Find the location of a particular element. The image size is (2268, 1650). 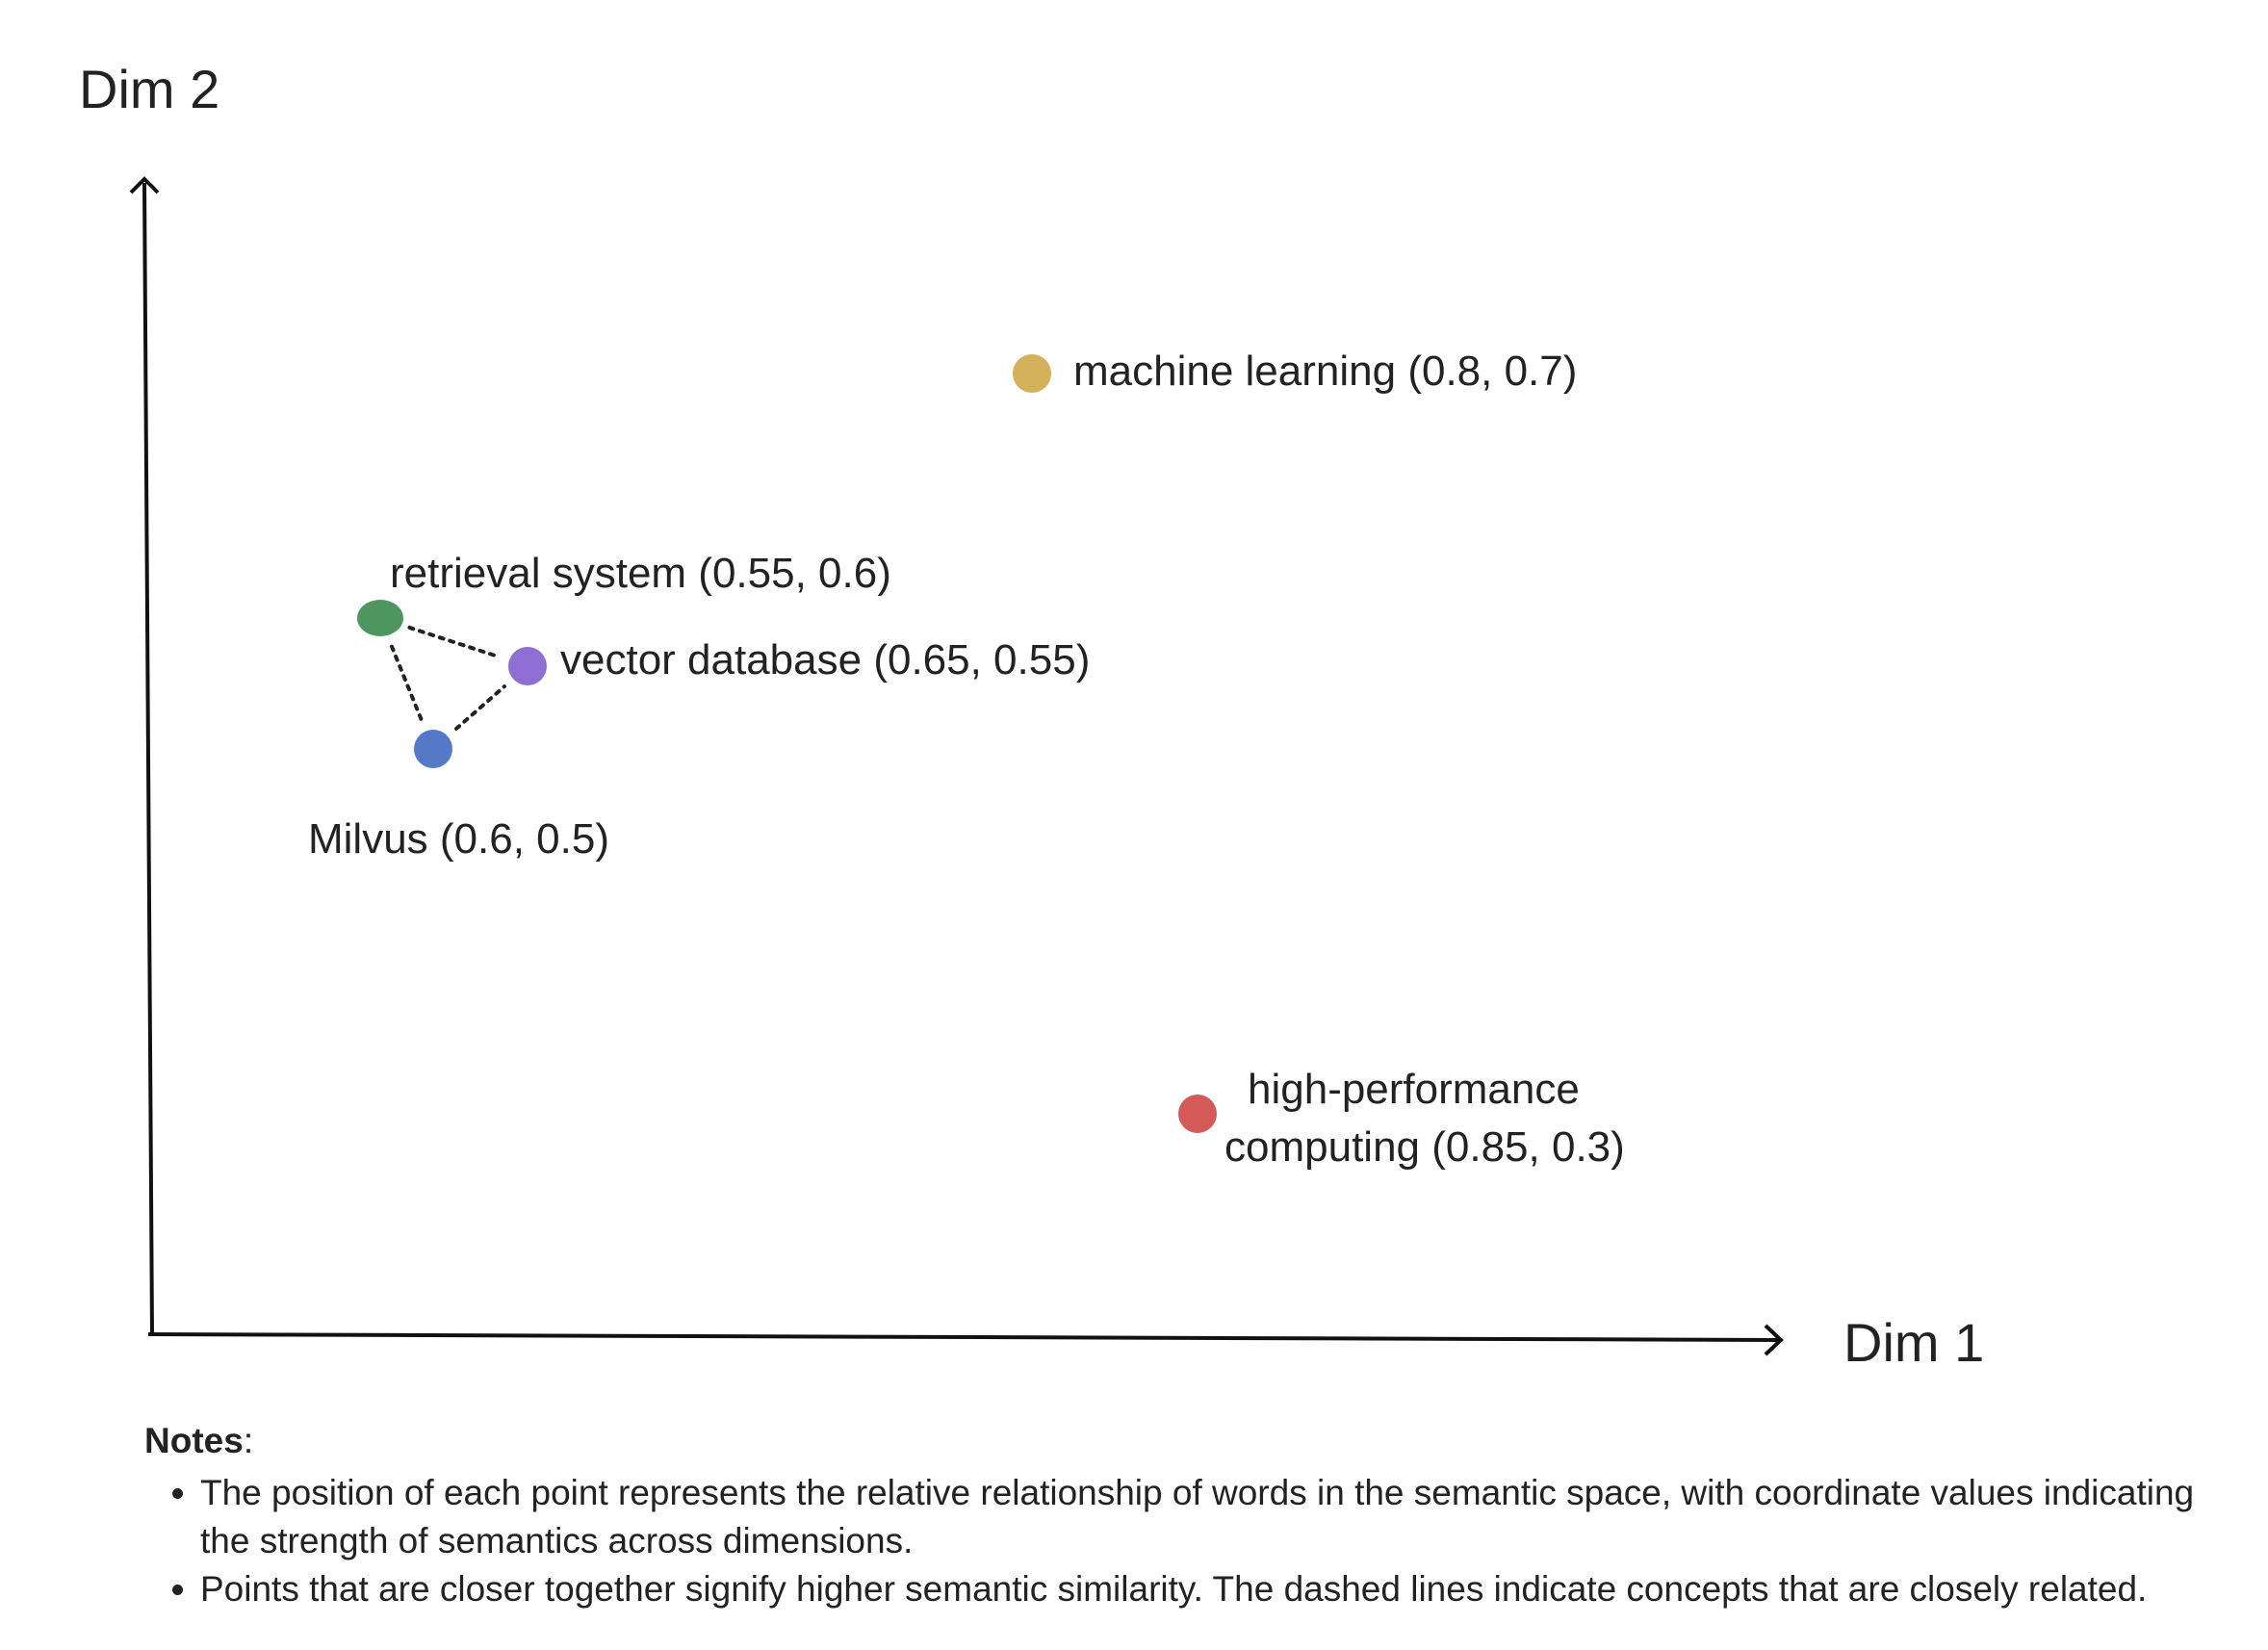

x-axis-label: Dim 1 is located at coordinates (1914, 1342).